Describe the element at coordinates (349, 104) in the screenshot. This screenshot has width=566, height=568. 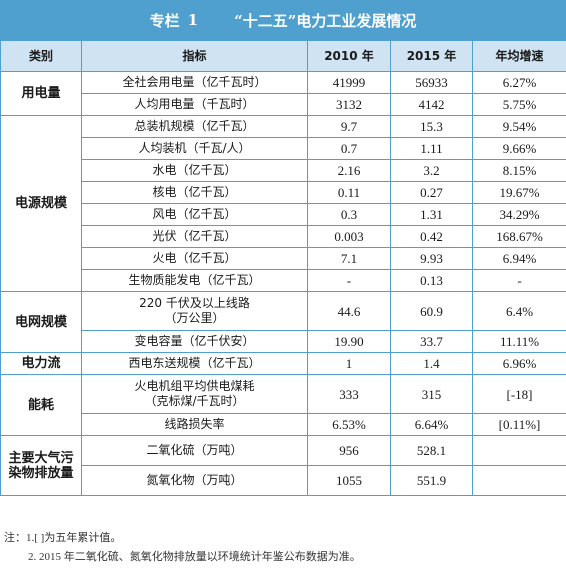
I see `value-2010-cell: 3132` at that location.